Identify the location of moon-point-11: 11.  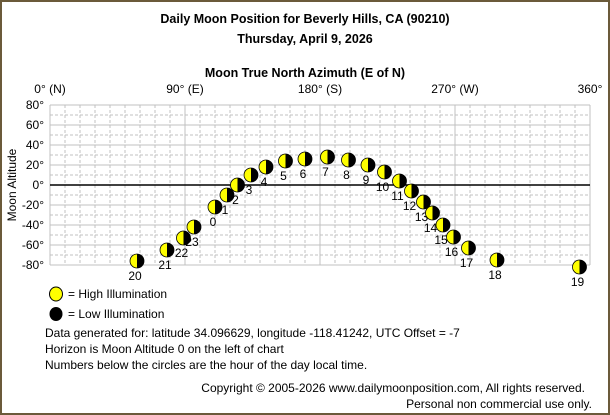
(399, 188).